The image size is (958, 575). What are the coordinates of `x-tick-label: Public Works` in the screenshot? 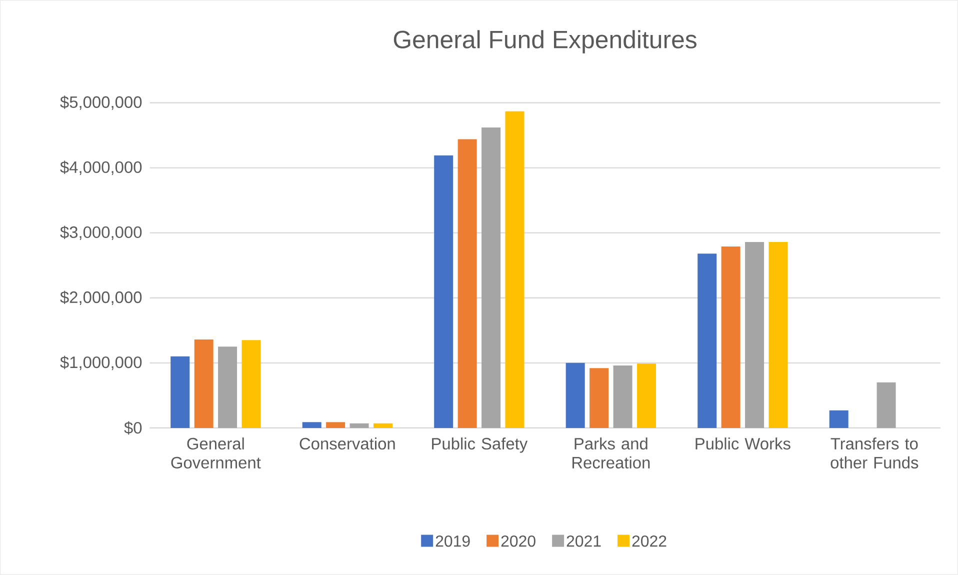 It's located at (743, 444).